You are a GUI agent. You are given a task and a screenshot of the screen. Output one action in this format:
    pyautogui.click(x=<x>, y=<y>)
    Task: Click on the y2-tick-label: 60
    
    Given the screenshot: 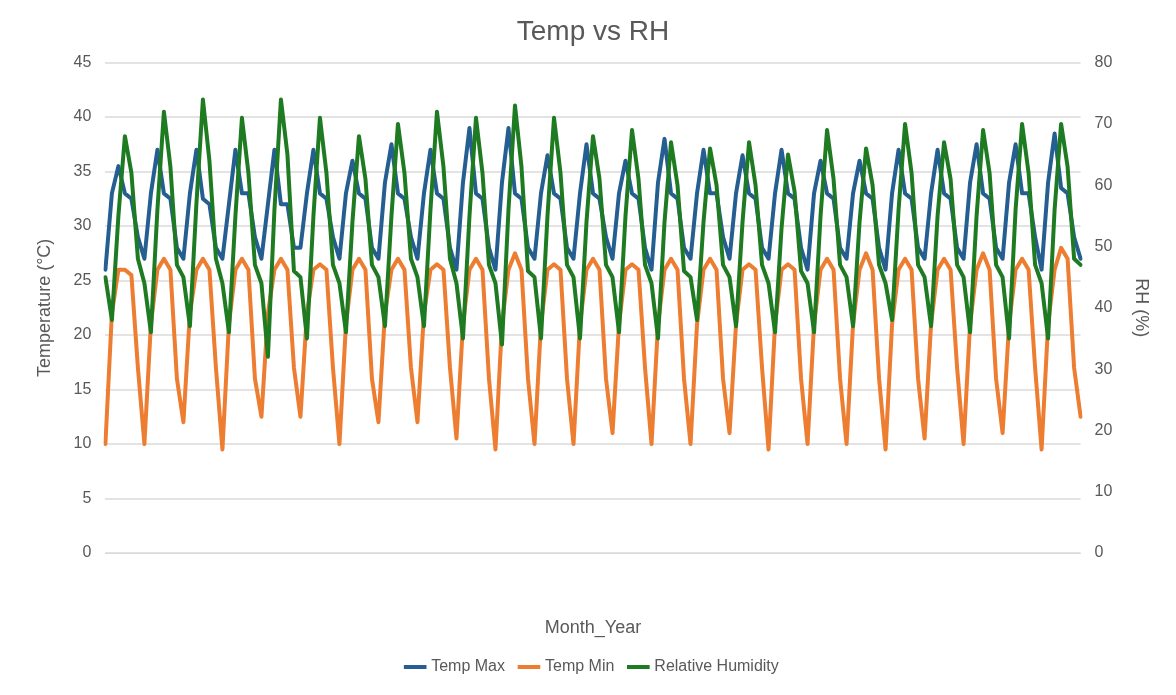 What is the action you would take?
    pyautogui.click(x=1103, y=184)
    